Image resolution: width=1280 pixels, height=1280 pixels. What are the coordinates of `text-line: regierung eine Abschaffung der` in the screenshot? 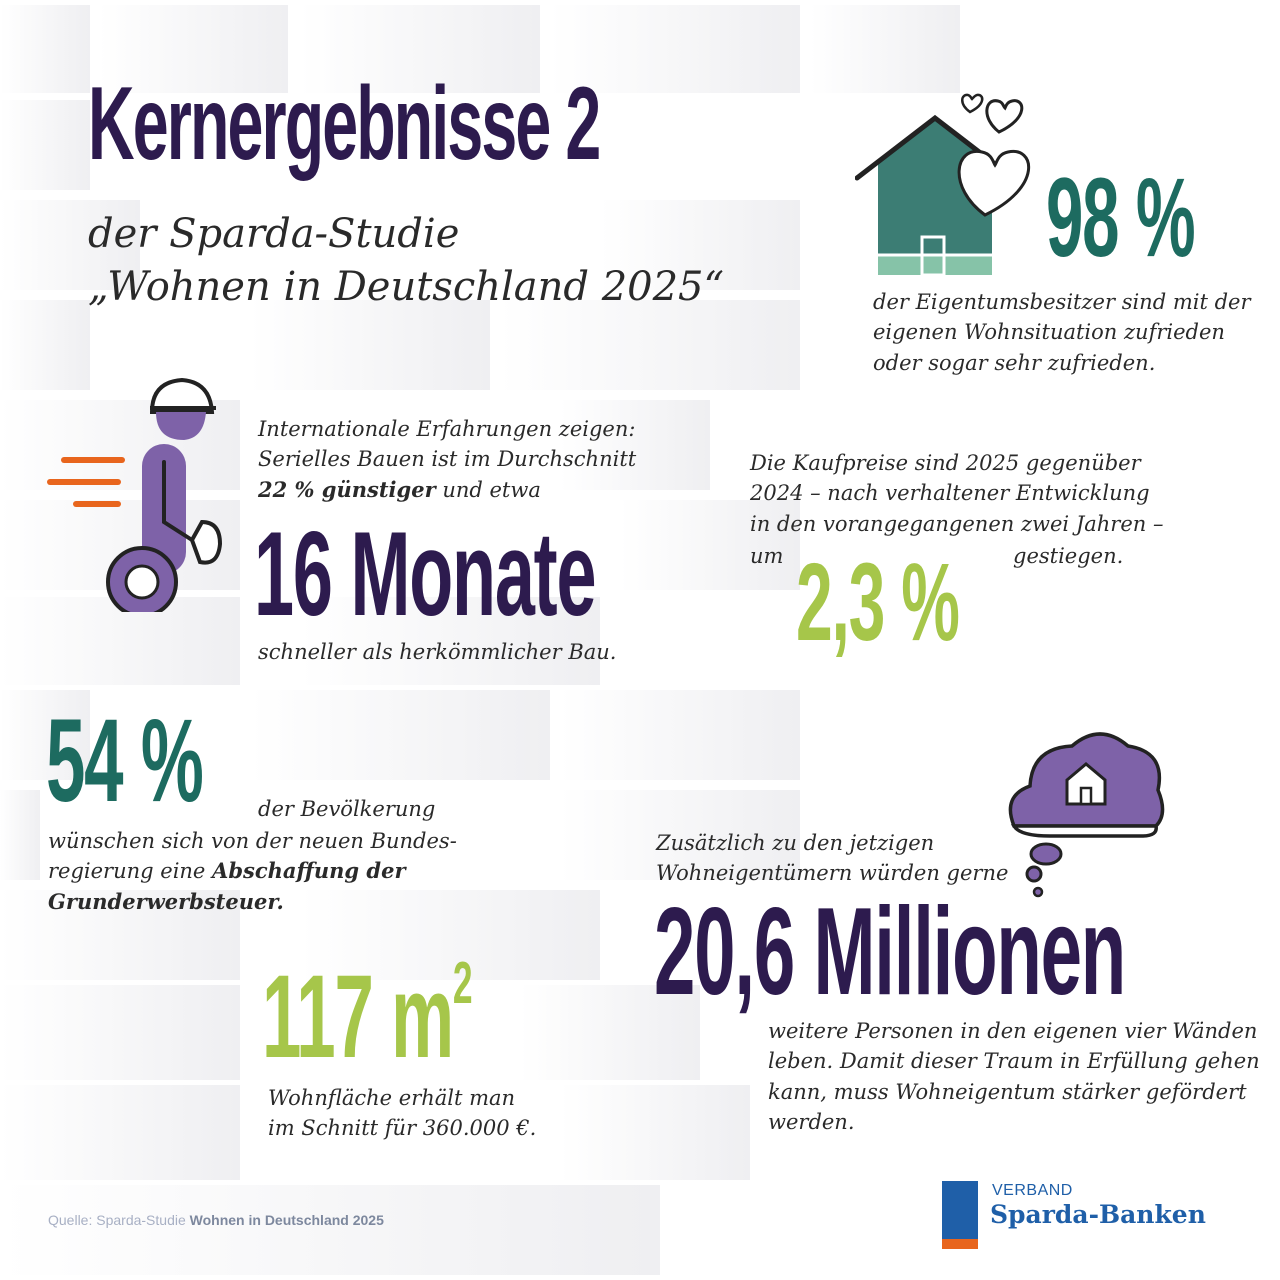 It's located at (252, 871).